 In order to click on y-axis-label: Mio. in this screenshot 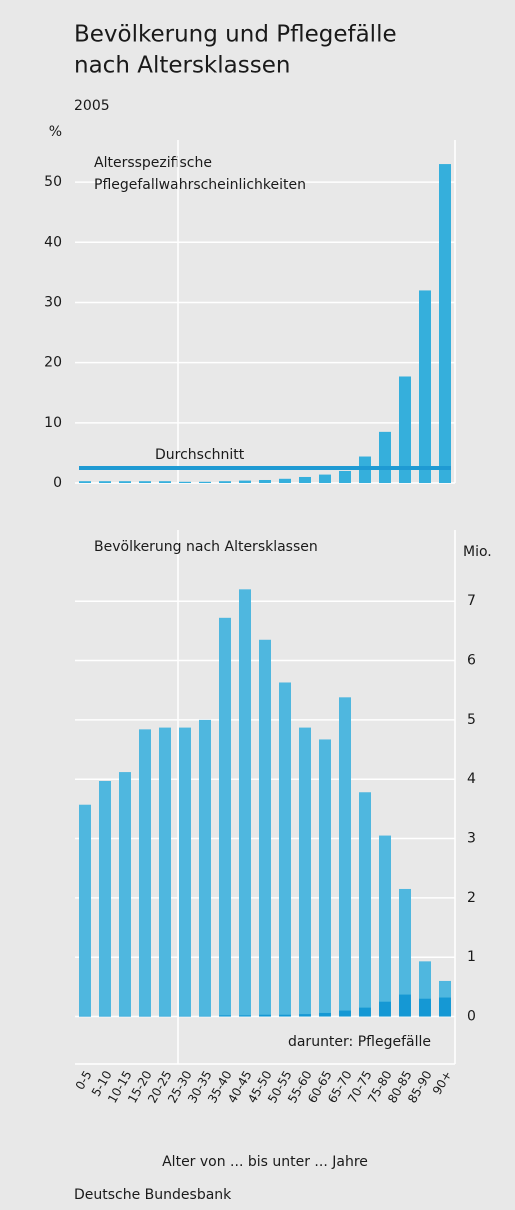, I will do `click(477, 552)`.